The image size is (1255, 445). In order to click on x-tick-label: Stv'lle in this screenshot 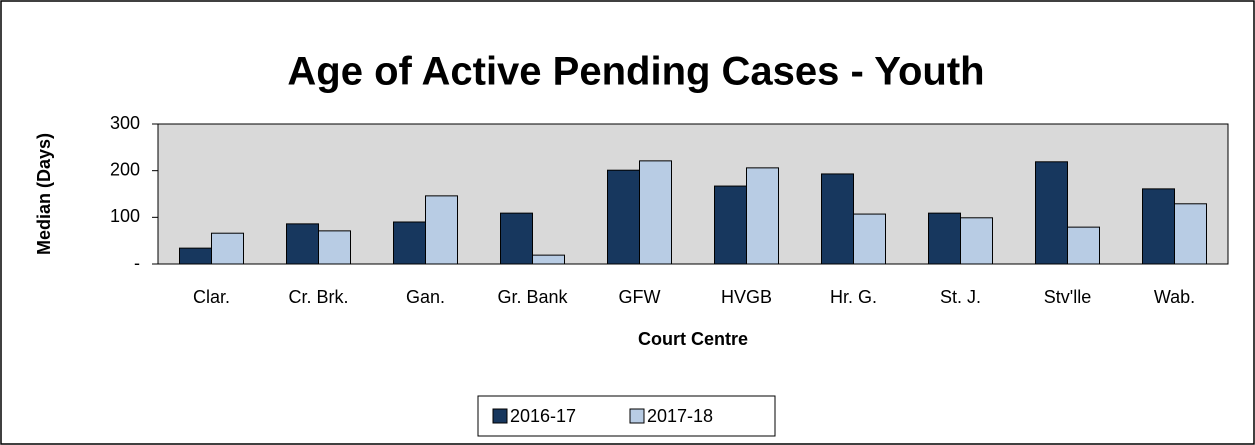, I will do `click(1067, 297)`.